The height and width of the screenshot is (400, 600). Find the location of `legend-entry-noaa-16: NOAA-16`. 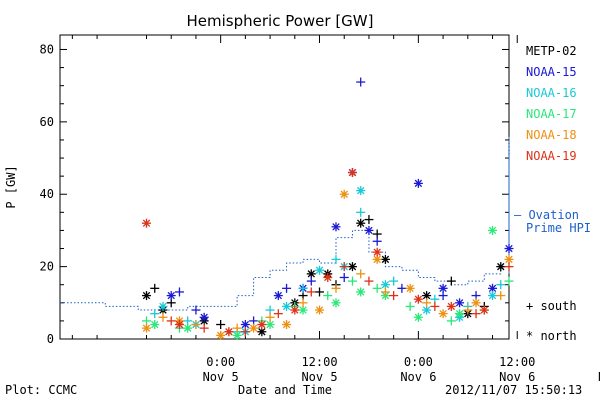

legend-entry-noaa-16: NOAA-16 is located at coordinates (551, 93).